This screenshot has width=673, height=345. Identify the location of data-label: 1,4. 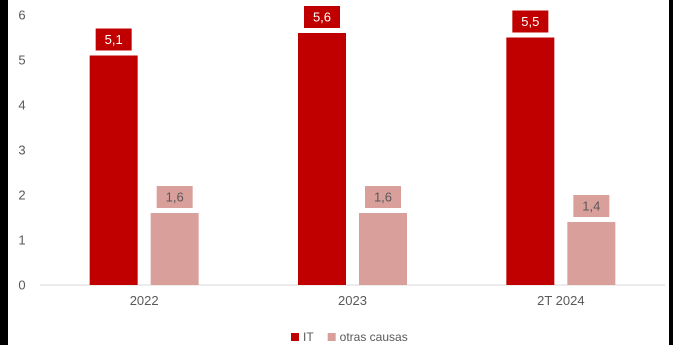
(591, 206).